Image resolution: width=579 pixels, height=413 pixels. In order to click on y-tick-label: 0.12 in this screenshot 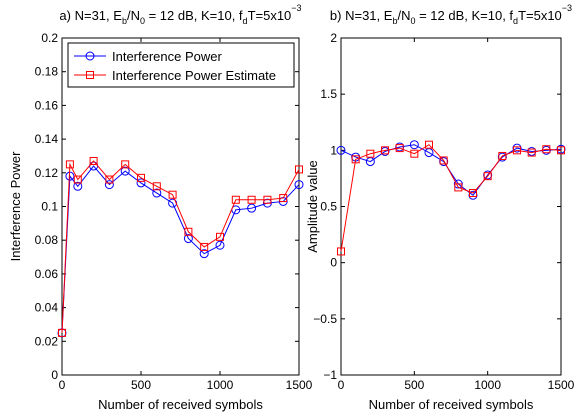, I will do `click(47, 173)`.